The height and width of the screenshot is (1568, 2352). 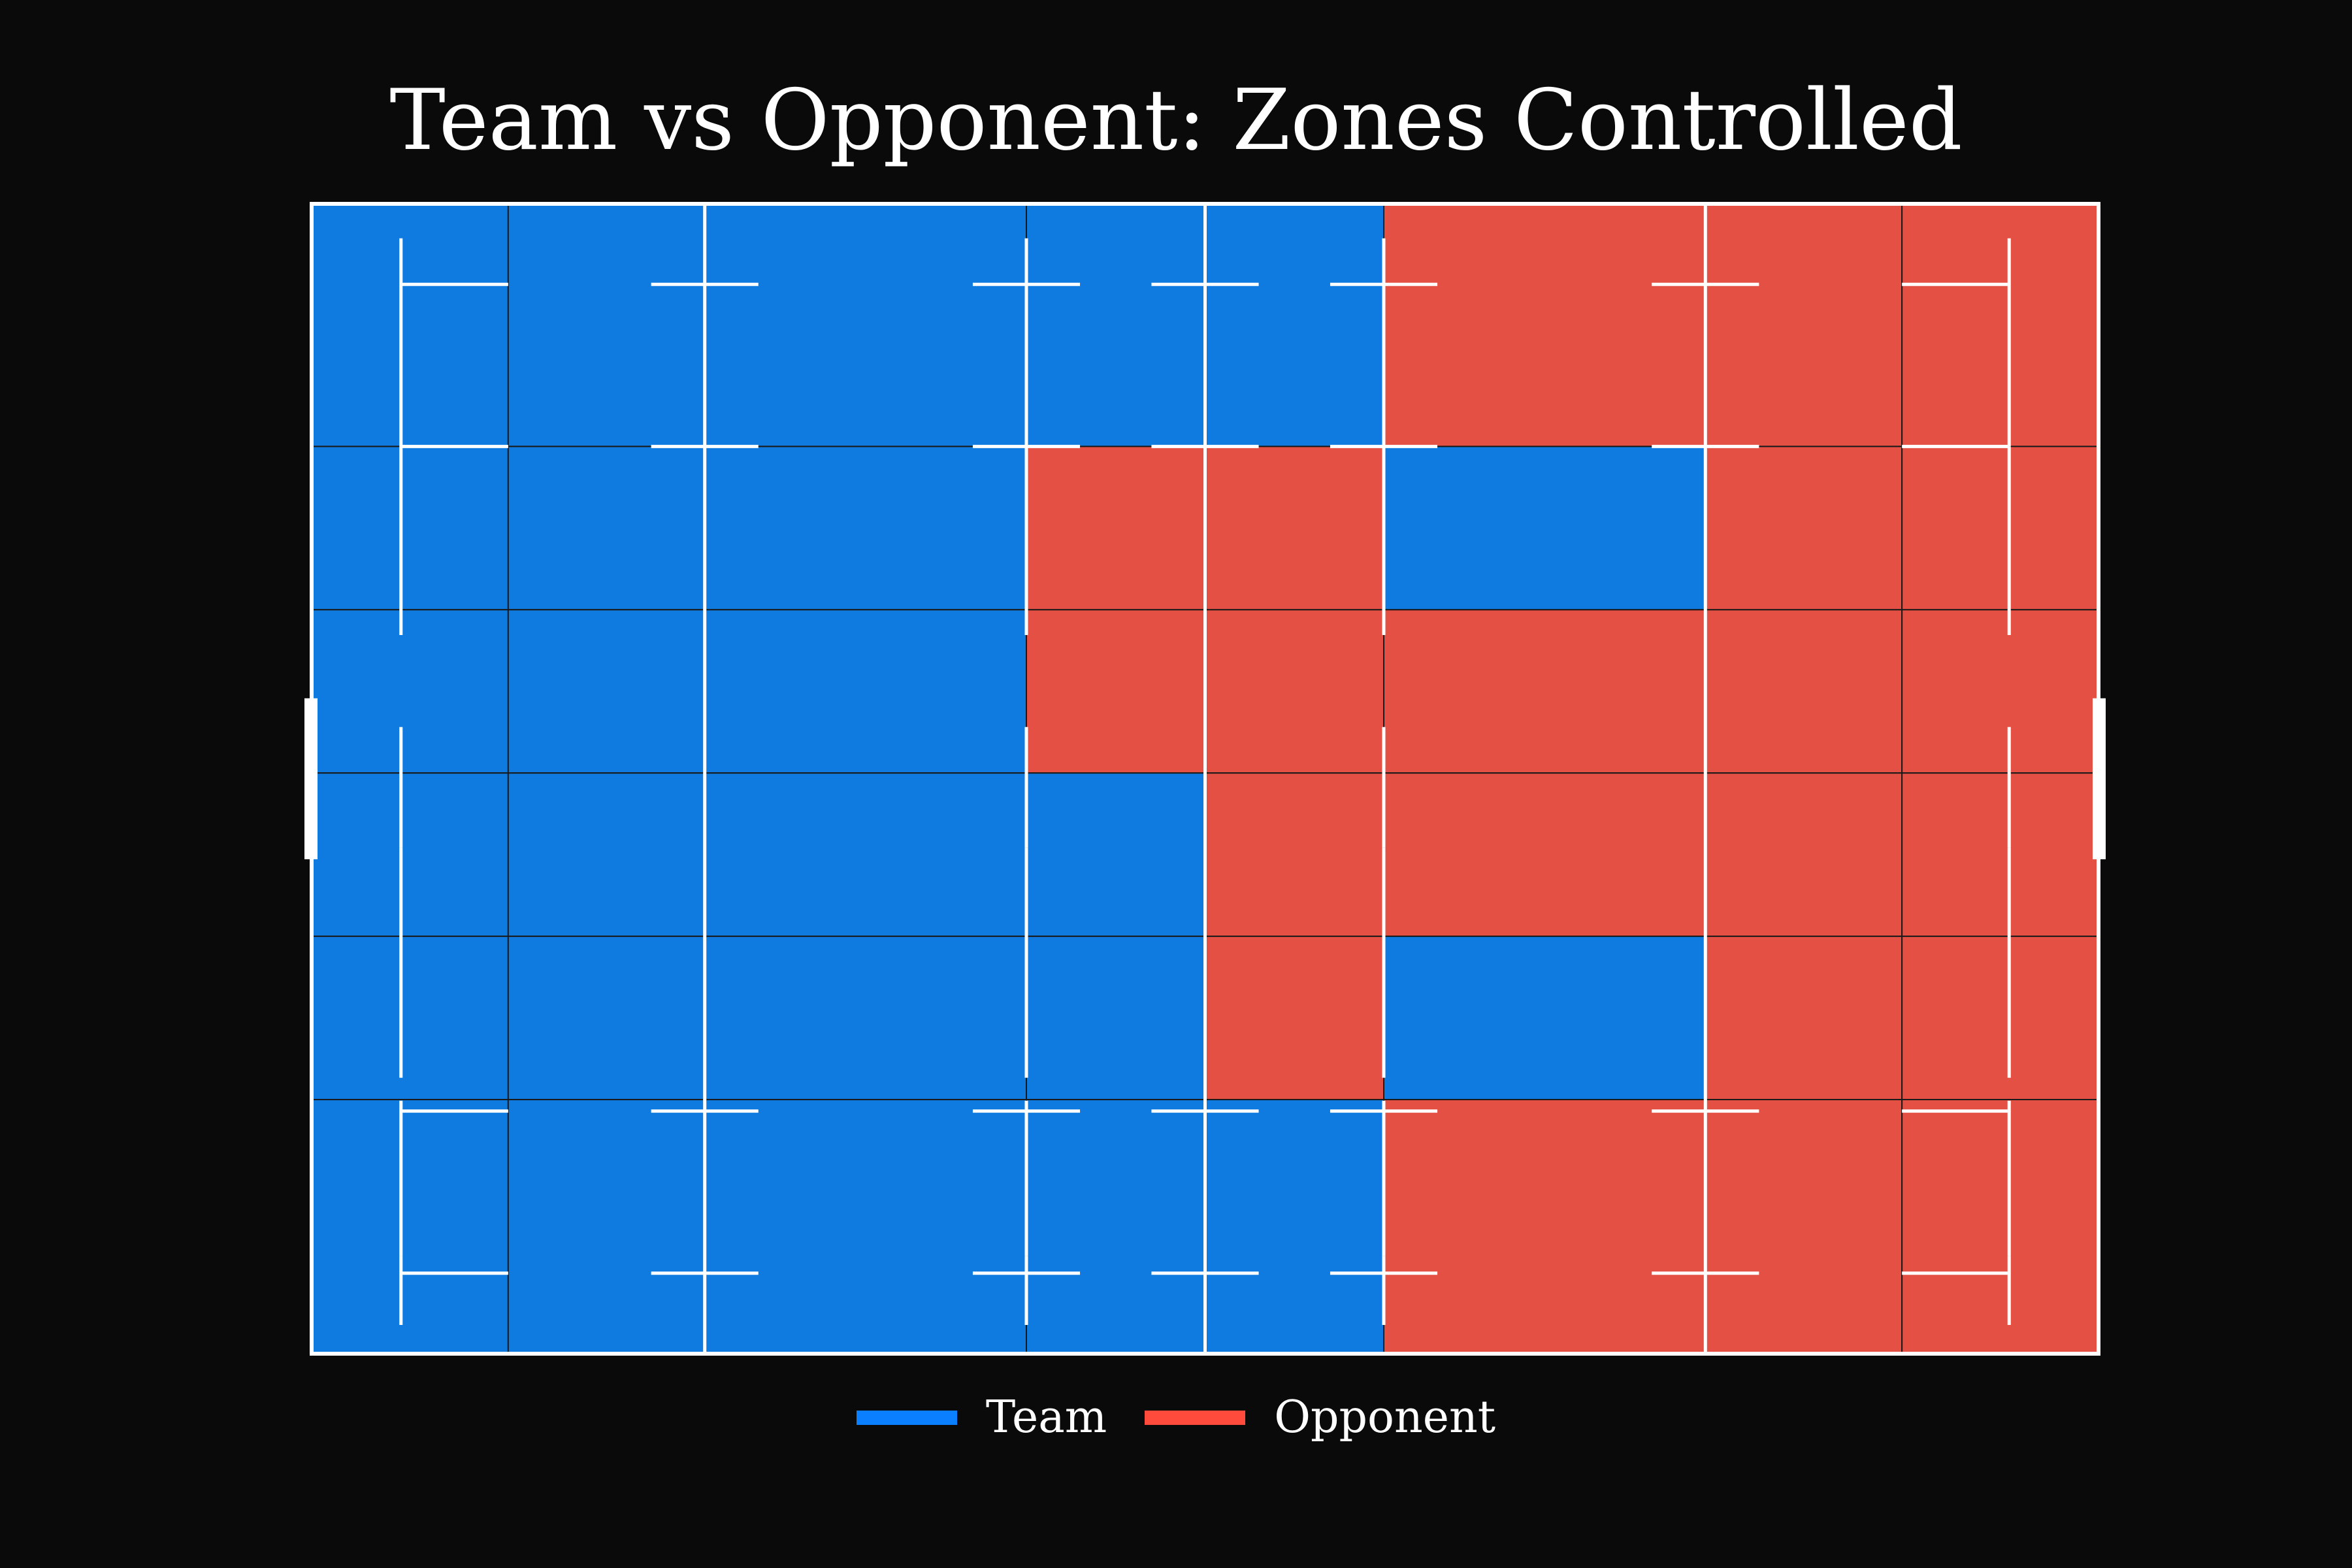 I want to click on zone-cell-r0-c5, so click(x=1545, y=325).